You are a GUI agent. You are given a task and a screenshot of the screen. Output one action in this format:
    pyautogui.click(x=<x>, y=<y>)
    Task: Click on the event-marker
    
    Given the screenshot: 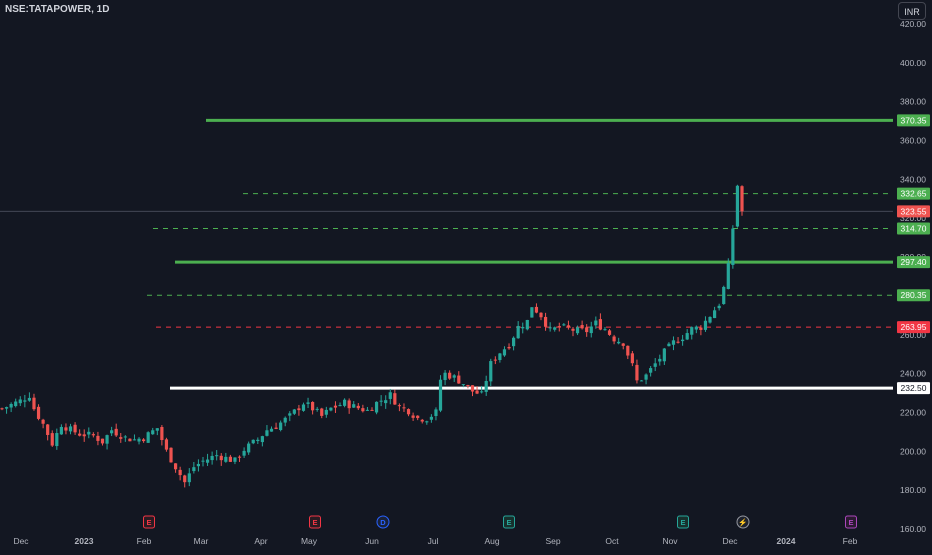 What is the action you would take?
    pyautogui.click(x=383, y=522)
    